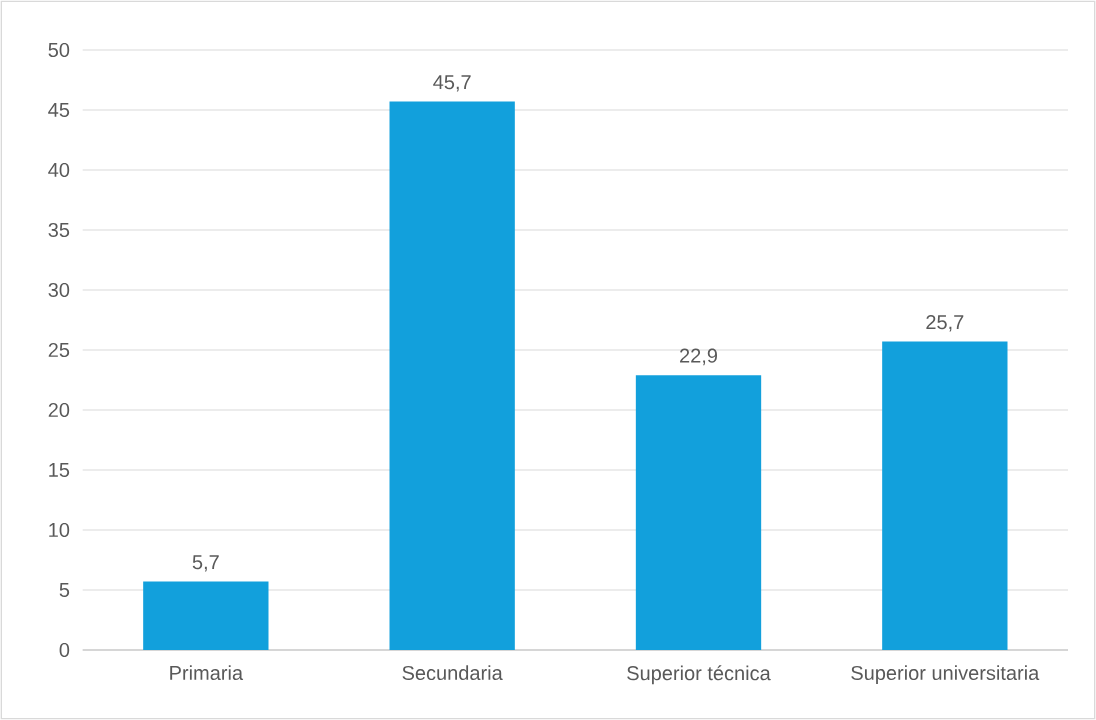 The width and height of the screenshot is (1096, 720). I want to click on x-tick-label: Superior técnica, so click(699, 675).